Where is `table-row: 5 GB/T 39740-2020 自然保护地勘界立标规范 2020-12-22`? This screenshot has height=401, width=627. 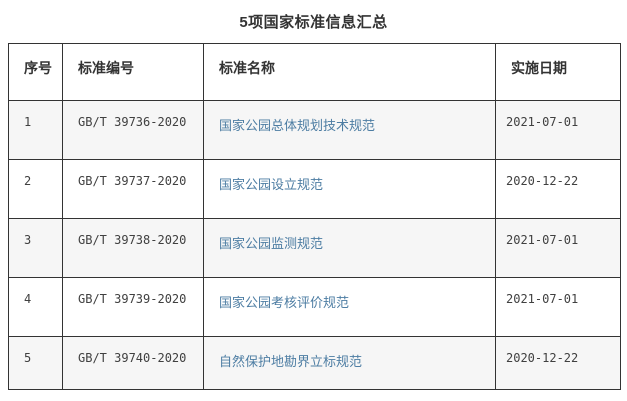 table-row: 5 GB/T 39740-2020 自然保护地勘界立标规范 2020-12-22 is located at coordinates (314, 363).